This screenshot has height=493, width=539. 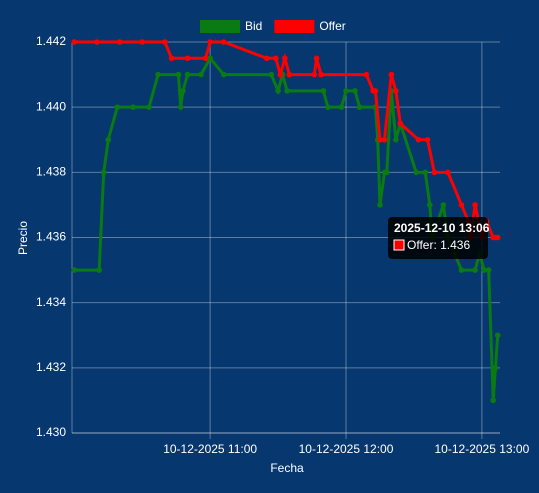 What do you see at coordinates (399, 245) in the screenshot?
I see `tooltip-swatch` at bounding box center [399, 245].